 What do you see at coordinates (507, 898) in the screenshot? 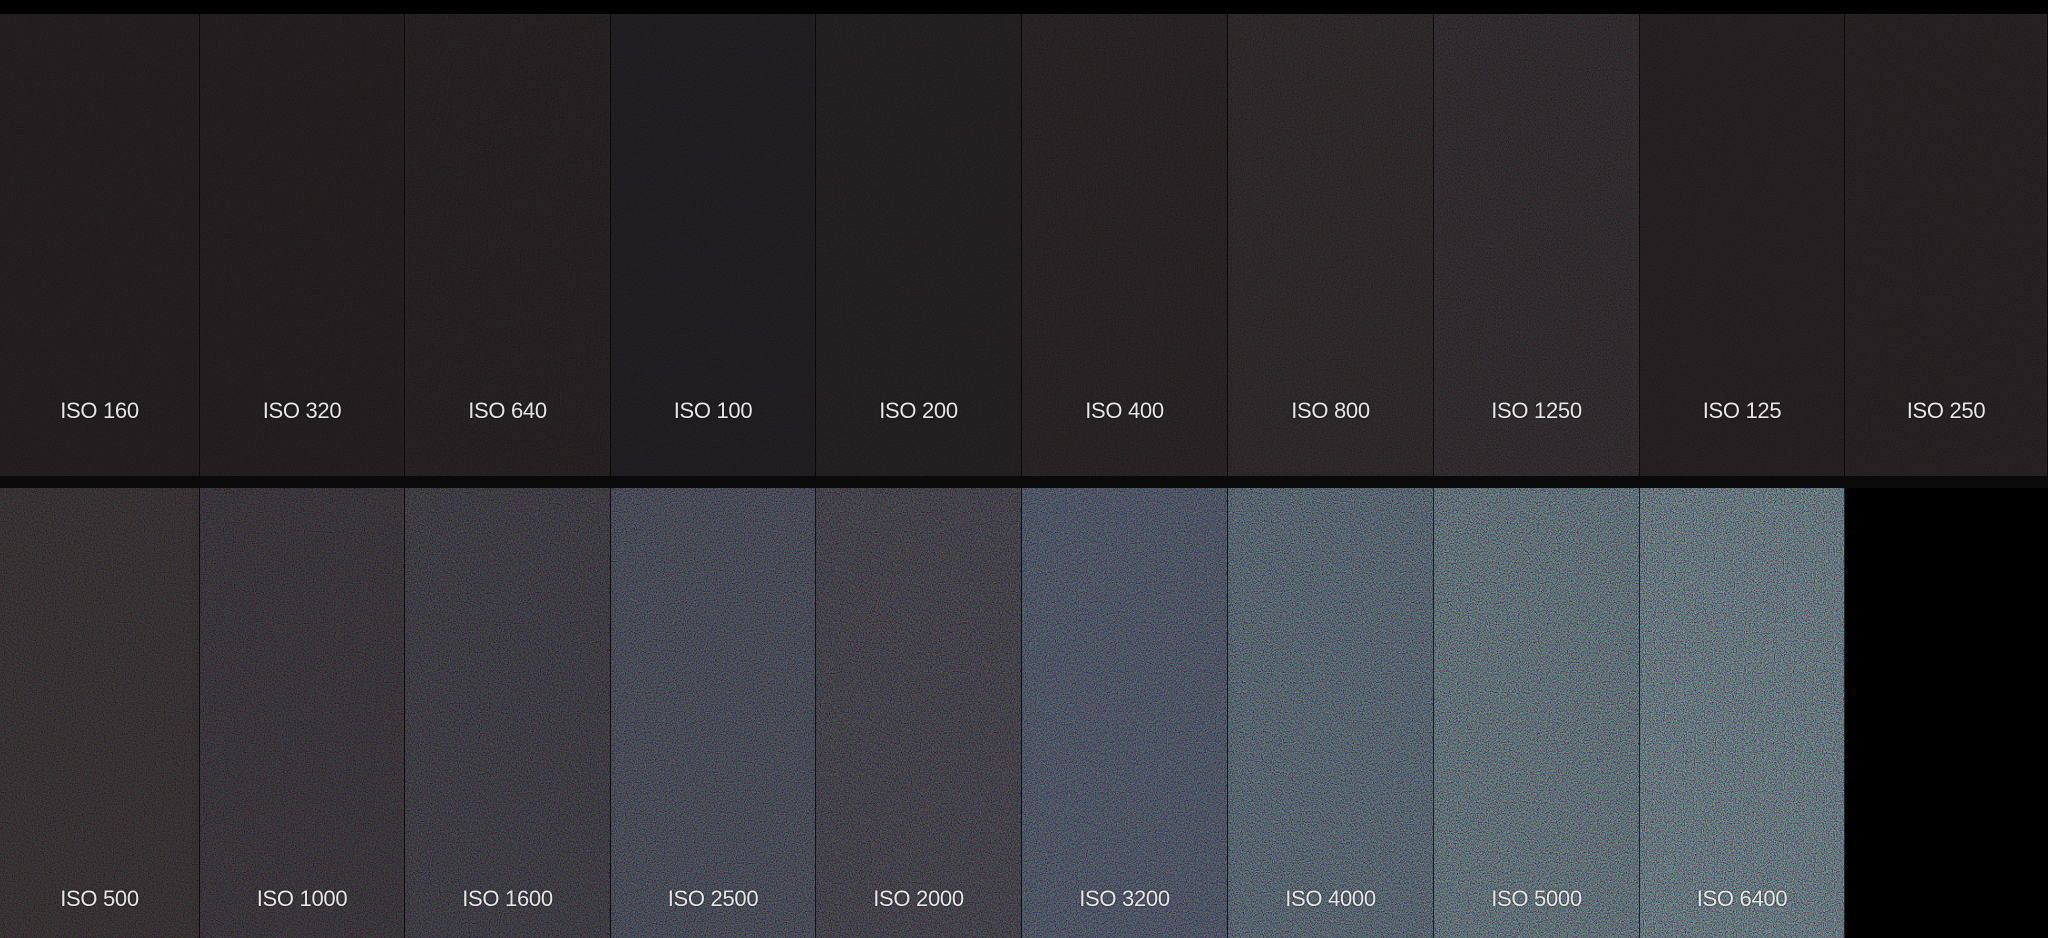
I see `iso-label: ISO 1600` at bounding box center [507, 898].